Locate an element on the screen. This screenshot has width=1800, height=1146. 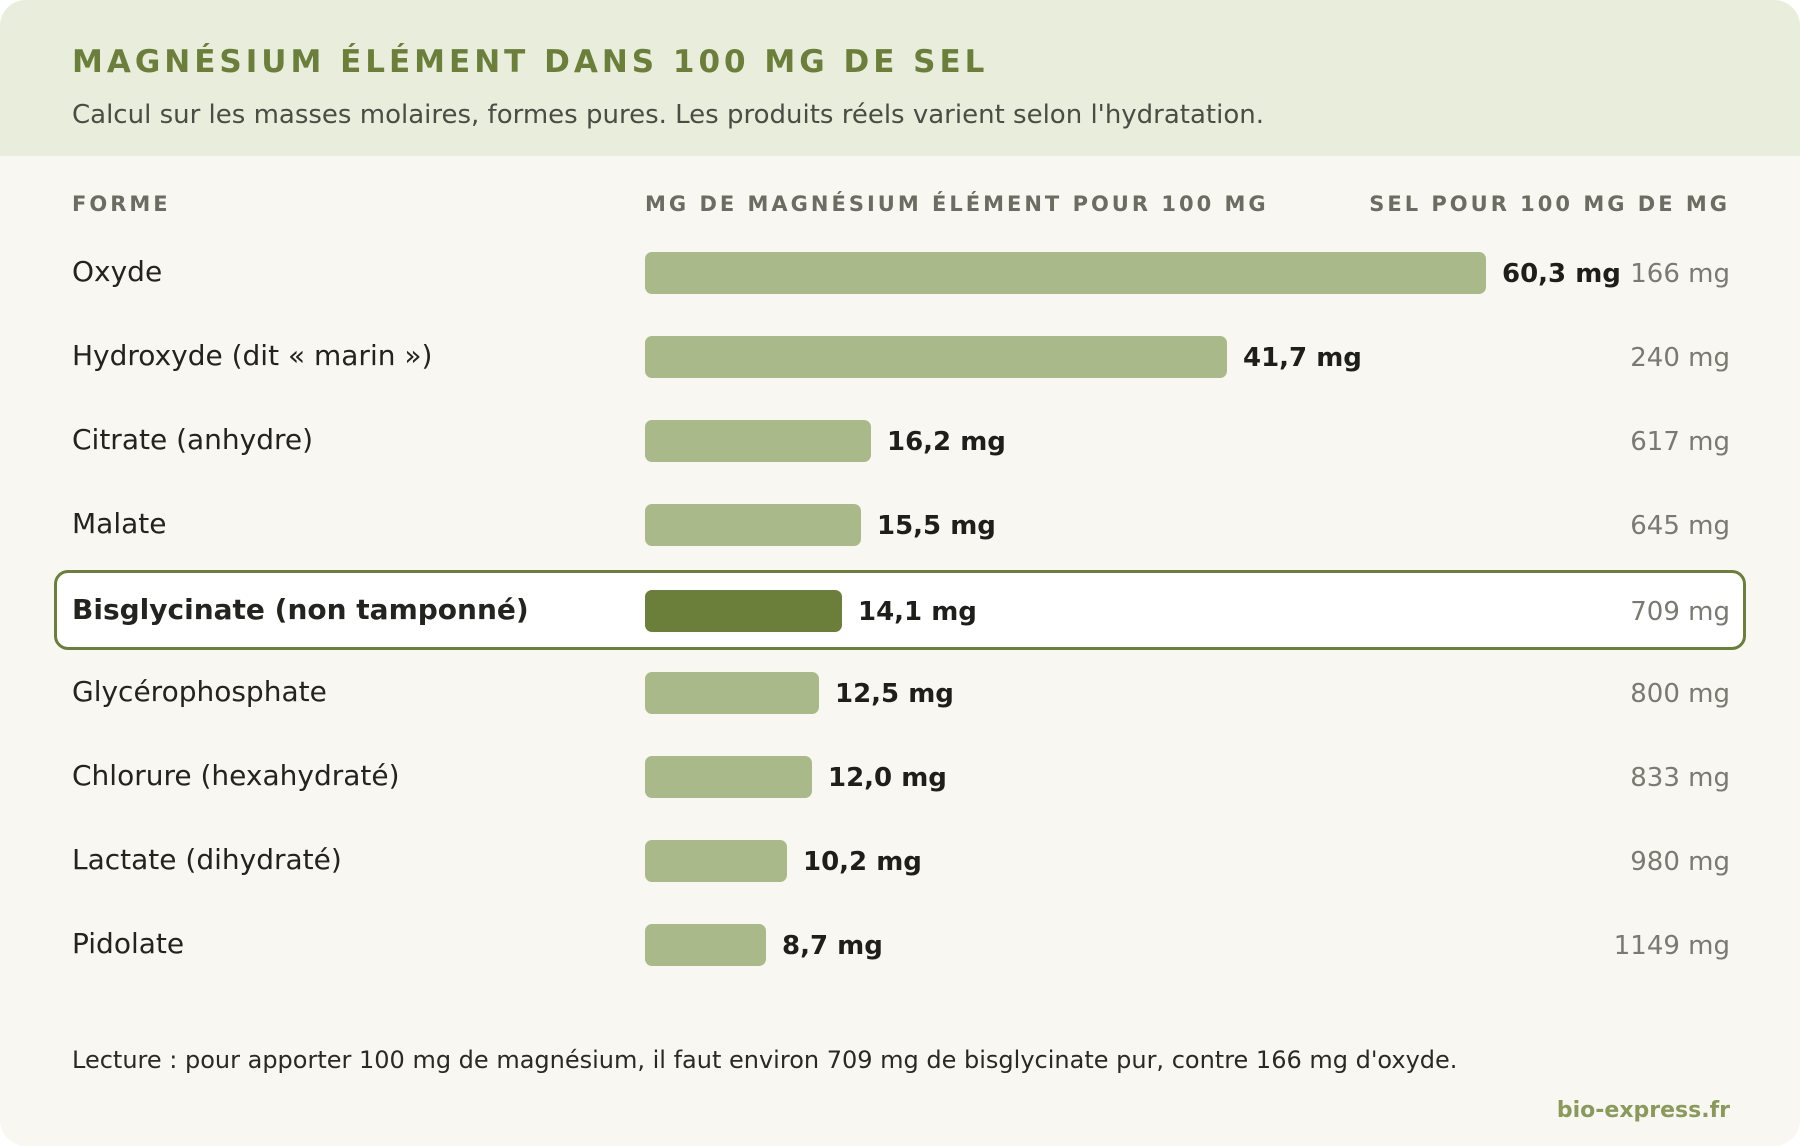
salt-amount-label: 833 mg is located at coordinates (1680, 778).